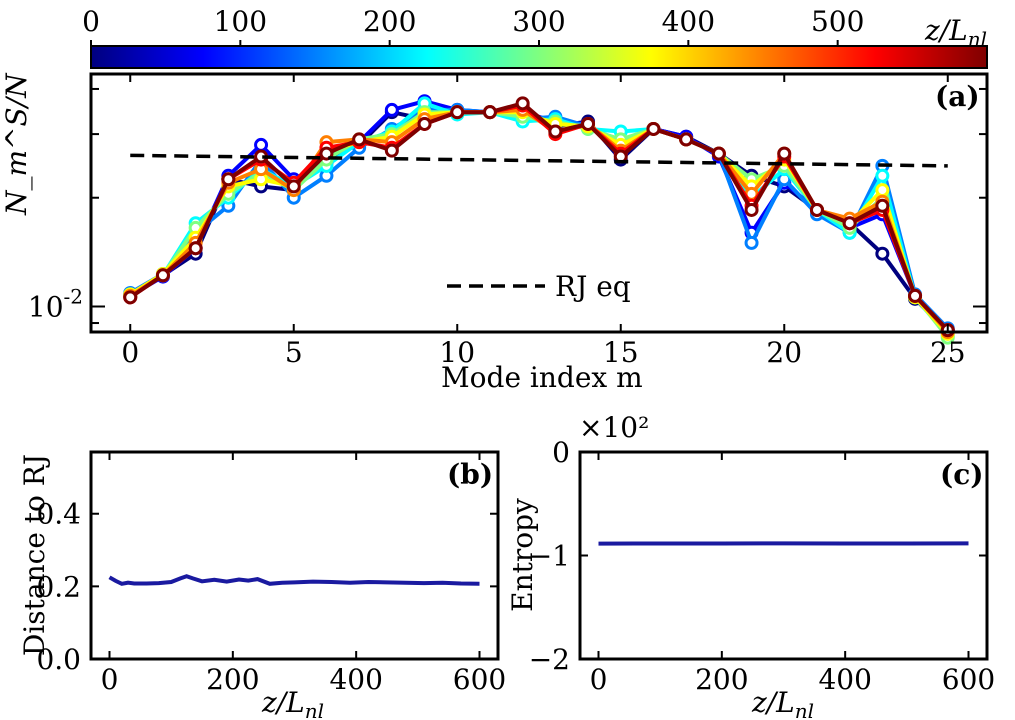  I want to click on x-tick-label: 20, so click(784, 352).